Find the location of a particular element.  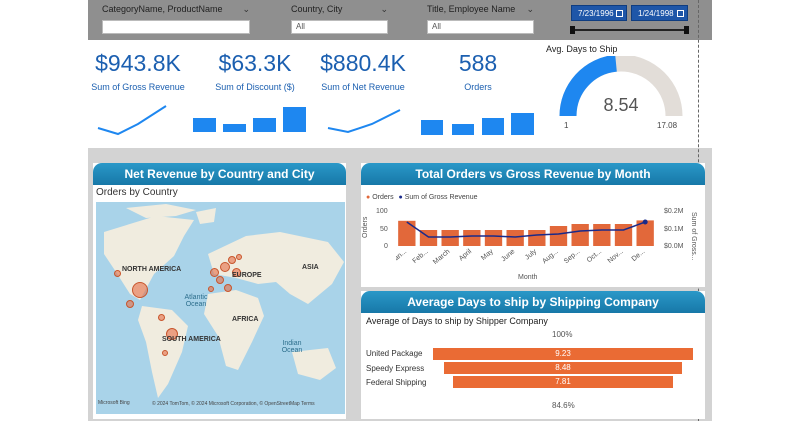

category-slicer-input is located at coordinates (176, 27).